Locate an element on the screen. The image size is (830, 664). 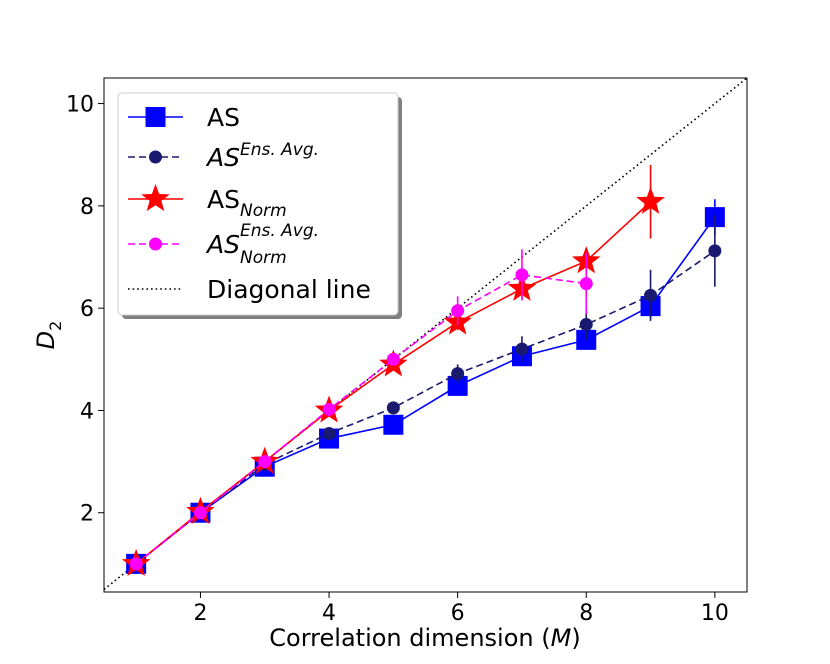
legend-entry: ASEns. Avg. is located at coordinates (223, 156).